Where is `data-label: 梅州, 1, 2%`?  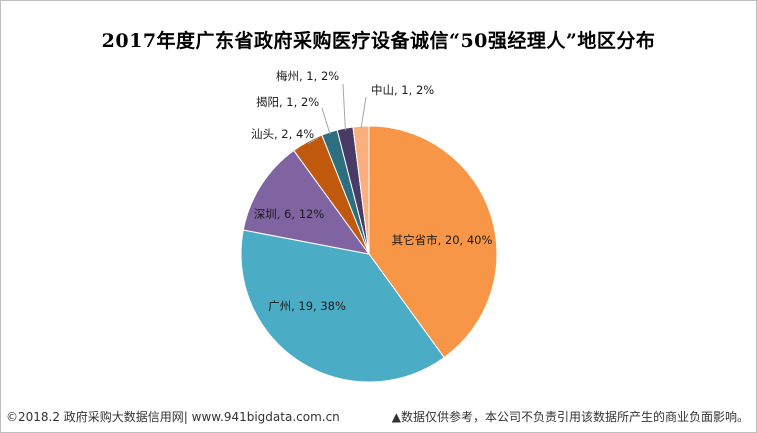 data-label: 梅州, 1, 2% is located at coordinates (307, 76).